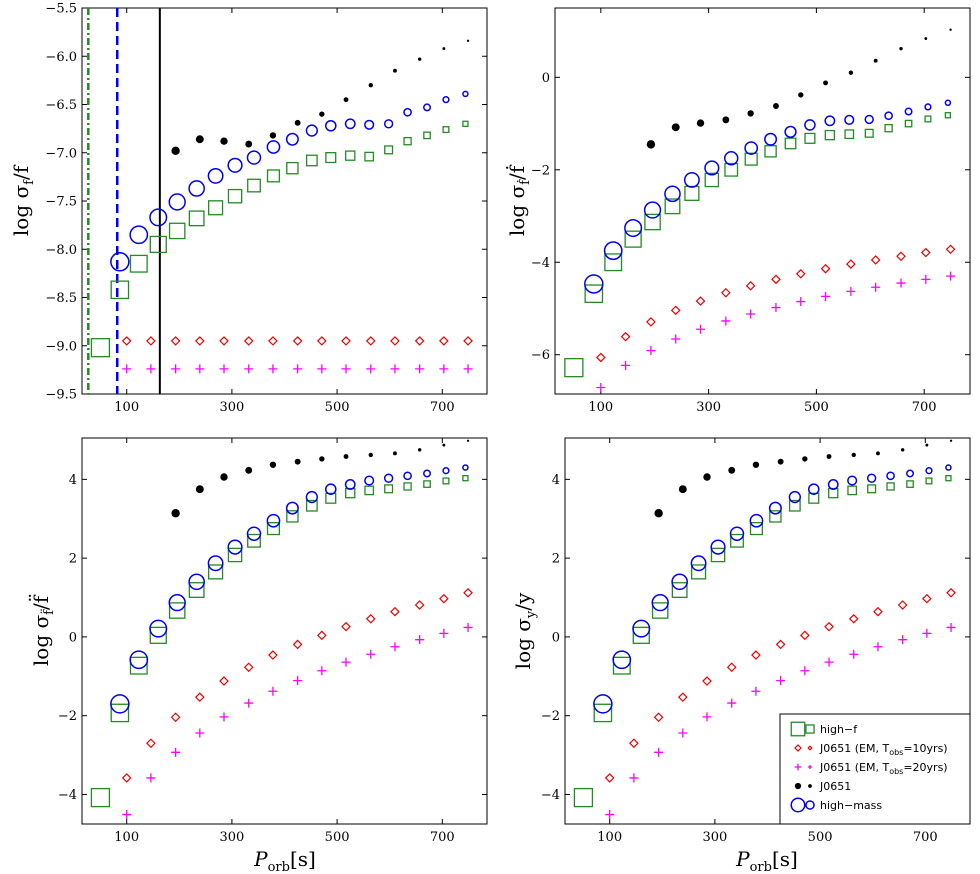 The width and height of the screenshot is (980, 874). What do you see at coordinates (289, 589) in the screenshot?
I see `bottom-left-series-circle` at bounding box center [289, 589].